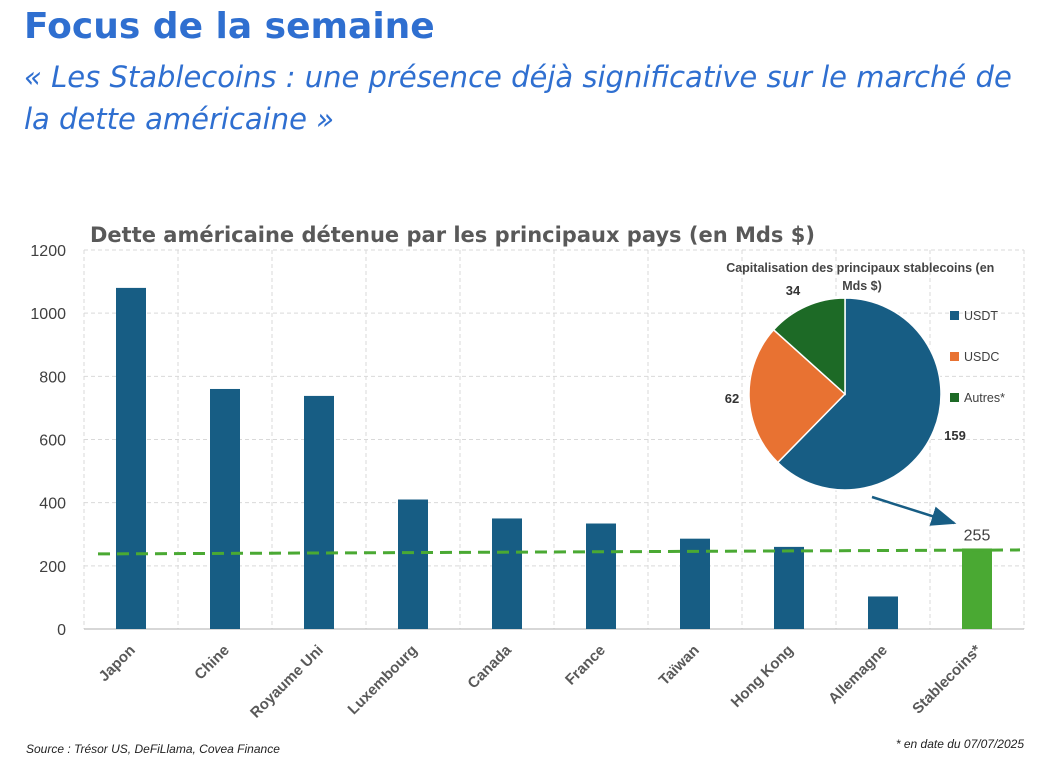 This screenshot has height=770, width=1040. I want to click on reference-line, so click(559, 552).